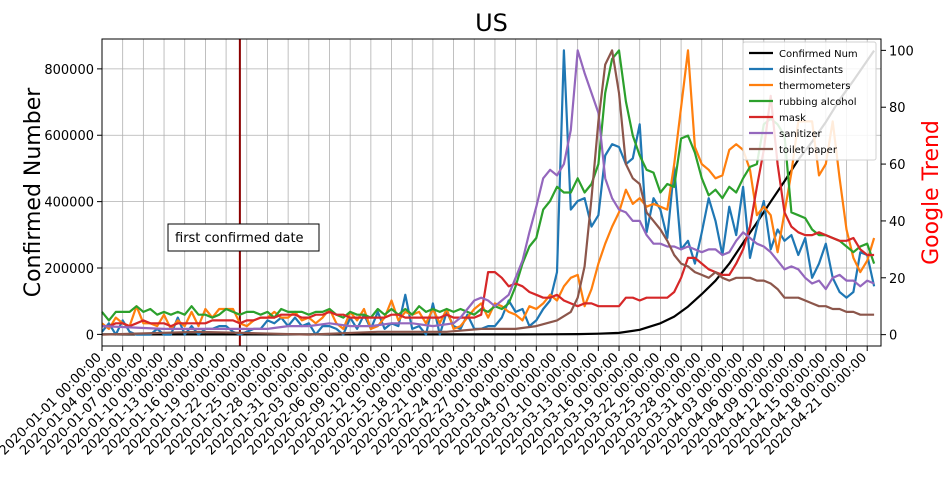 This screenshot has height=481, width=952. What do you see at coordinates (811, 70) in the screenshot?
I see `legend-label-disinfectants: disinfectants` at bounding box center [811, 70].